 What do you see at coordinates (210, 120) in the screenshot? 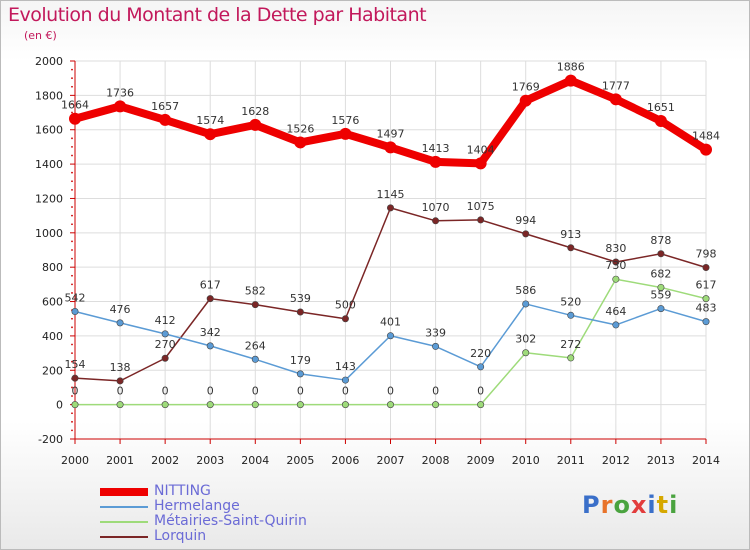
I see `data-label: 1574` at bounding box center [210, 120].